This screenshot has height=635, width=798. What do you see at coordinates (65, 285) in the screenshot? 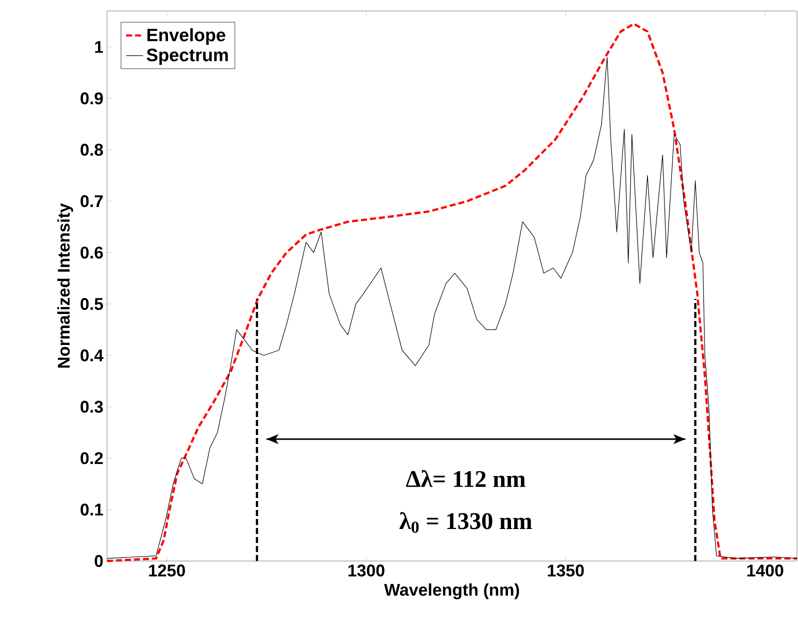
I see `y-axis-title: Normalized Intensity` at bounding box center [65, 285].